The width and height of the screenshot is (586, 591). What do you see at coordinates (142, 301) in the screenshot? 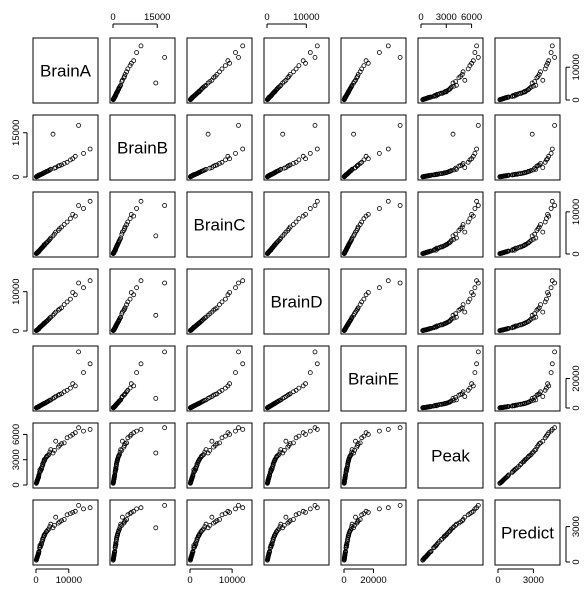
I see `panel-braind-brainb` at bounding box center [142, 301].